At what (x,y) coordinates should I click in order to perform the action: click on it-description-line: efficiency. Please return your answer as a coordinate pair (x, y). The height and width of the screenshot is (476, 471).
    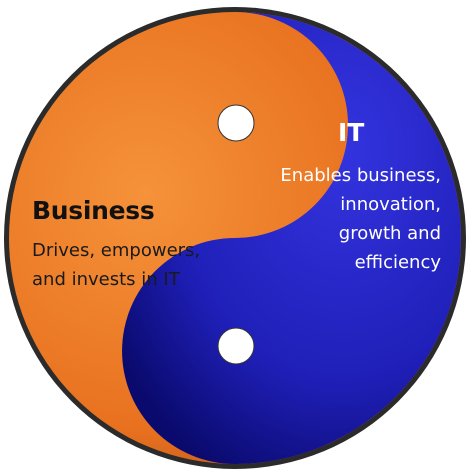
    Looking at the image, I should click on (397, 262).